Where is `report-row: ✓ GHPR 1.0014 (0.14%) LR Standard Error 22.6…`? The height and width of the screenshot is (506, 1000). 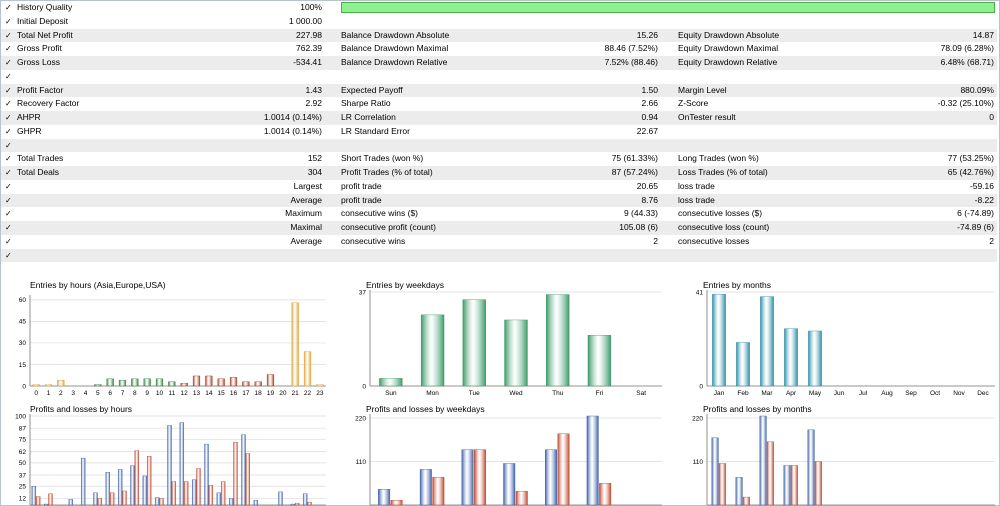
report-row: ✓ GHPR 1.0014 (0.14%) LR Standard Error 22.6… is located at coordinates (499, 132).